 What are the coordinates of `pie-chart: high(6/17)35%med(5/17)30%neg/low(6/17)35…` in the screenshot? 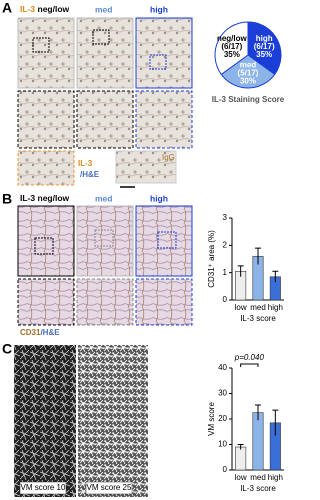 It's located at (248, 62).